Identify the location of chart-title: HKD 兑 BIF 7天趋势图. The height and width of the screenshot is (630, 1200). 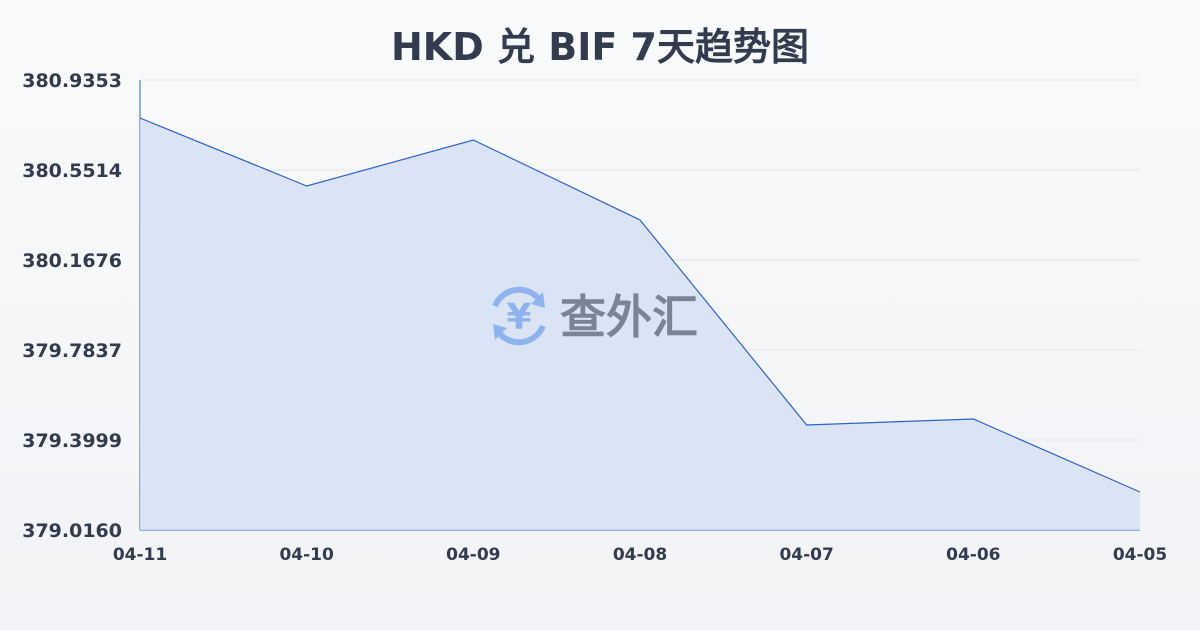
(600, 47).